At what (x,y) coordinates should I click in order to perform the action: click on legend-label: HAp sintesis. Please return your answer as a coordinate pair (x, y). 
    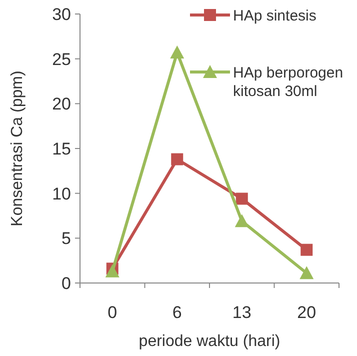
    Looking at the image, I should click on (274, 15).